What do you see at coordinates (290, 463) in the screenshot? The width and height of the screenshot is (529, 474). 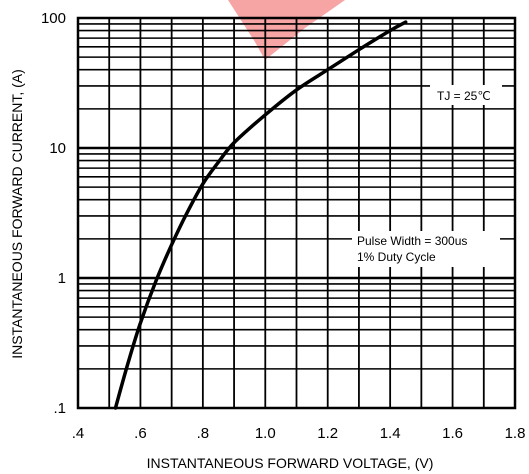 I see `x-axis-title: INSTANTANEOUS FORWARD VOLTAGE, (V)` at bounding box center [290, 463].